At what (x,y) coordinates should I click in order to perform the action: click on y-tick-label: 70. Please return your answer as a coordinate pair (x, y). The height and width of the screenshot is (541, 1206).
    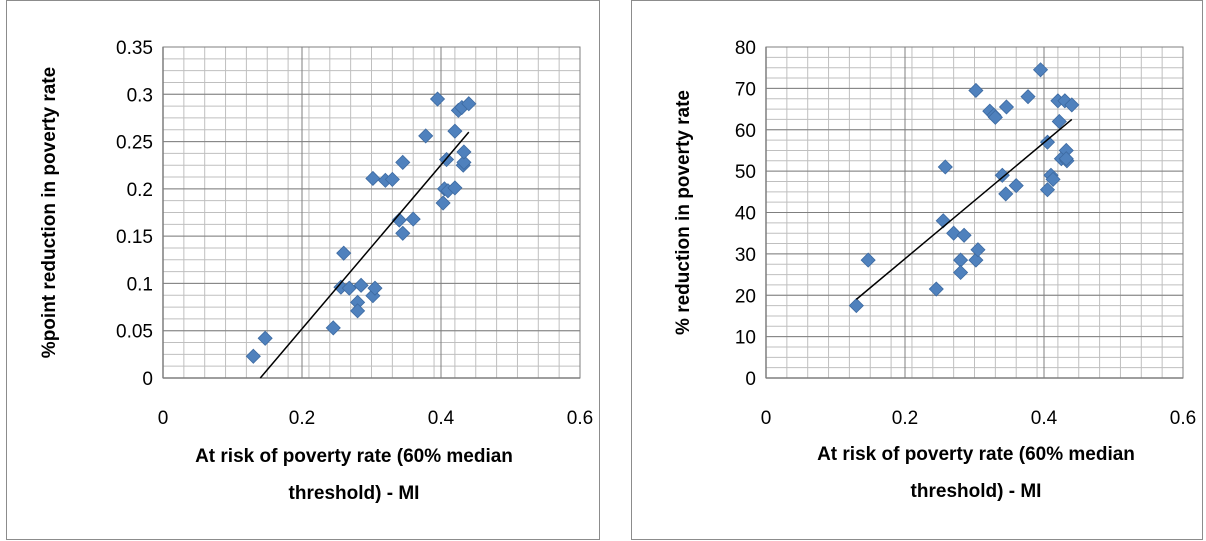
    Looking at the image, I should click on (745, 89).